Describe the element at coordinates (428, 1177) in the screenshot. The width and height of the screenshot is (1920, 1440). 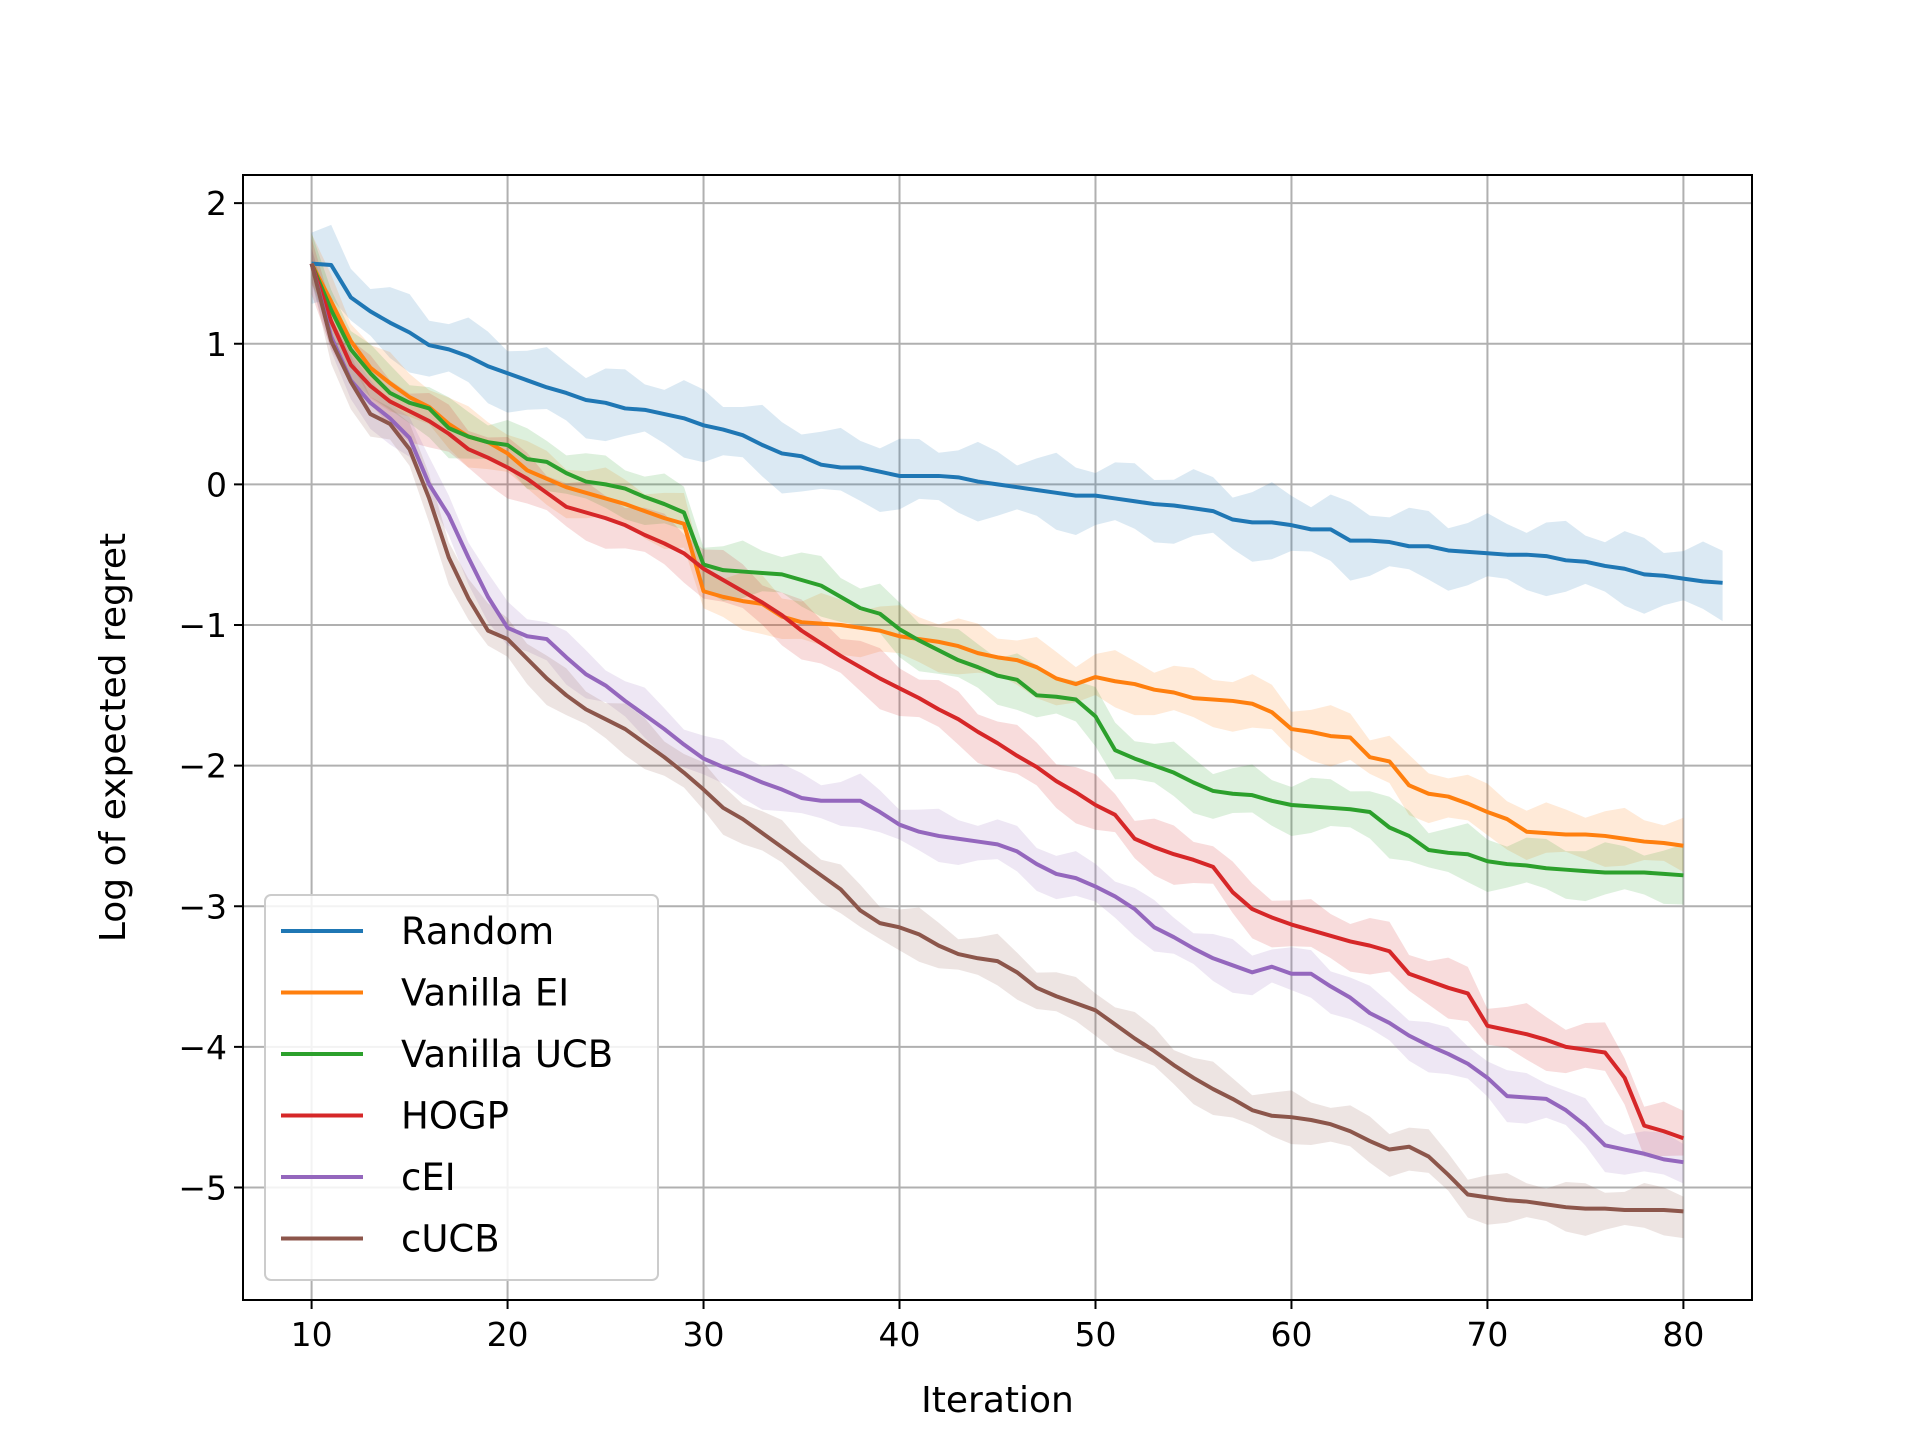
I see `legend-label: cEI` at that location.